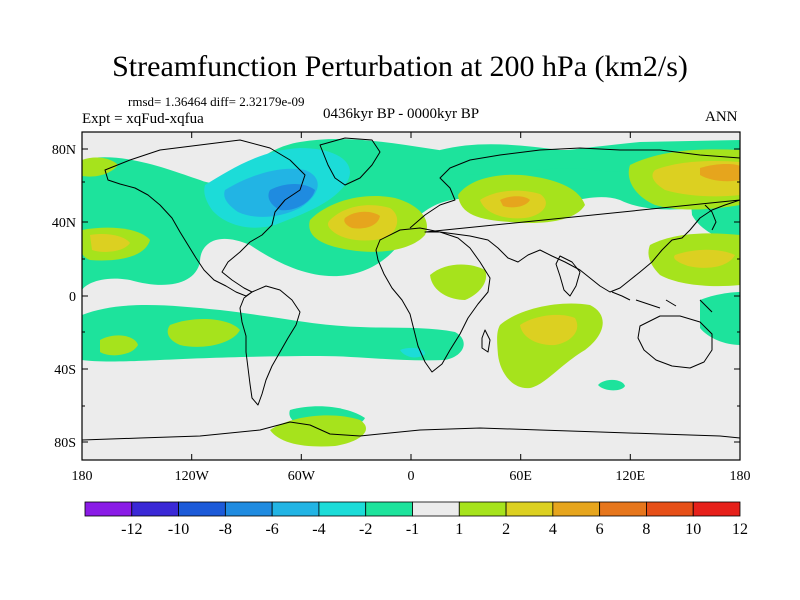 This screenshot has width=800, height=600. What do you see at coordinates (710, 217) in the screenshot?
I see `japan-outline` at bounding box center [710, 217].